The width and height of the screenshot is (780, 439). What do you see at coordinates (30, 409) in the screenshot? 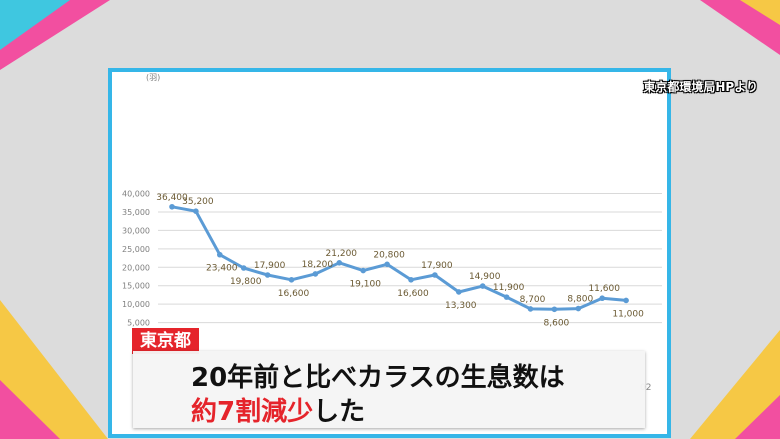
I see `corner-ribbon-bottom-left-pink` at bounding box center [30, 409].